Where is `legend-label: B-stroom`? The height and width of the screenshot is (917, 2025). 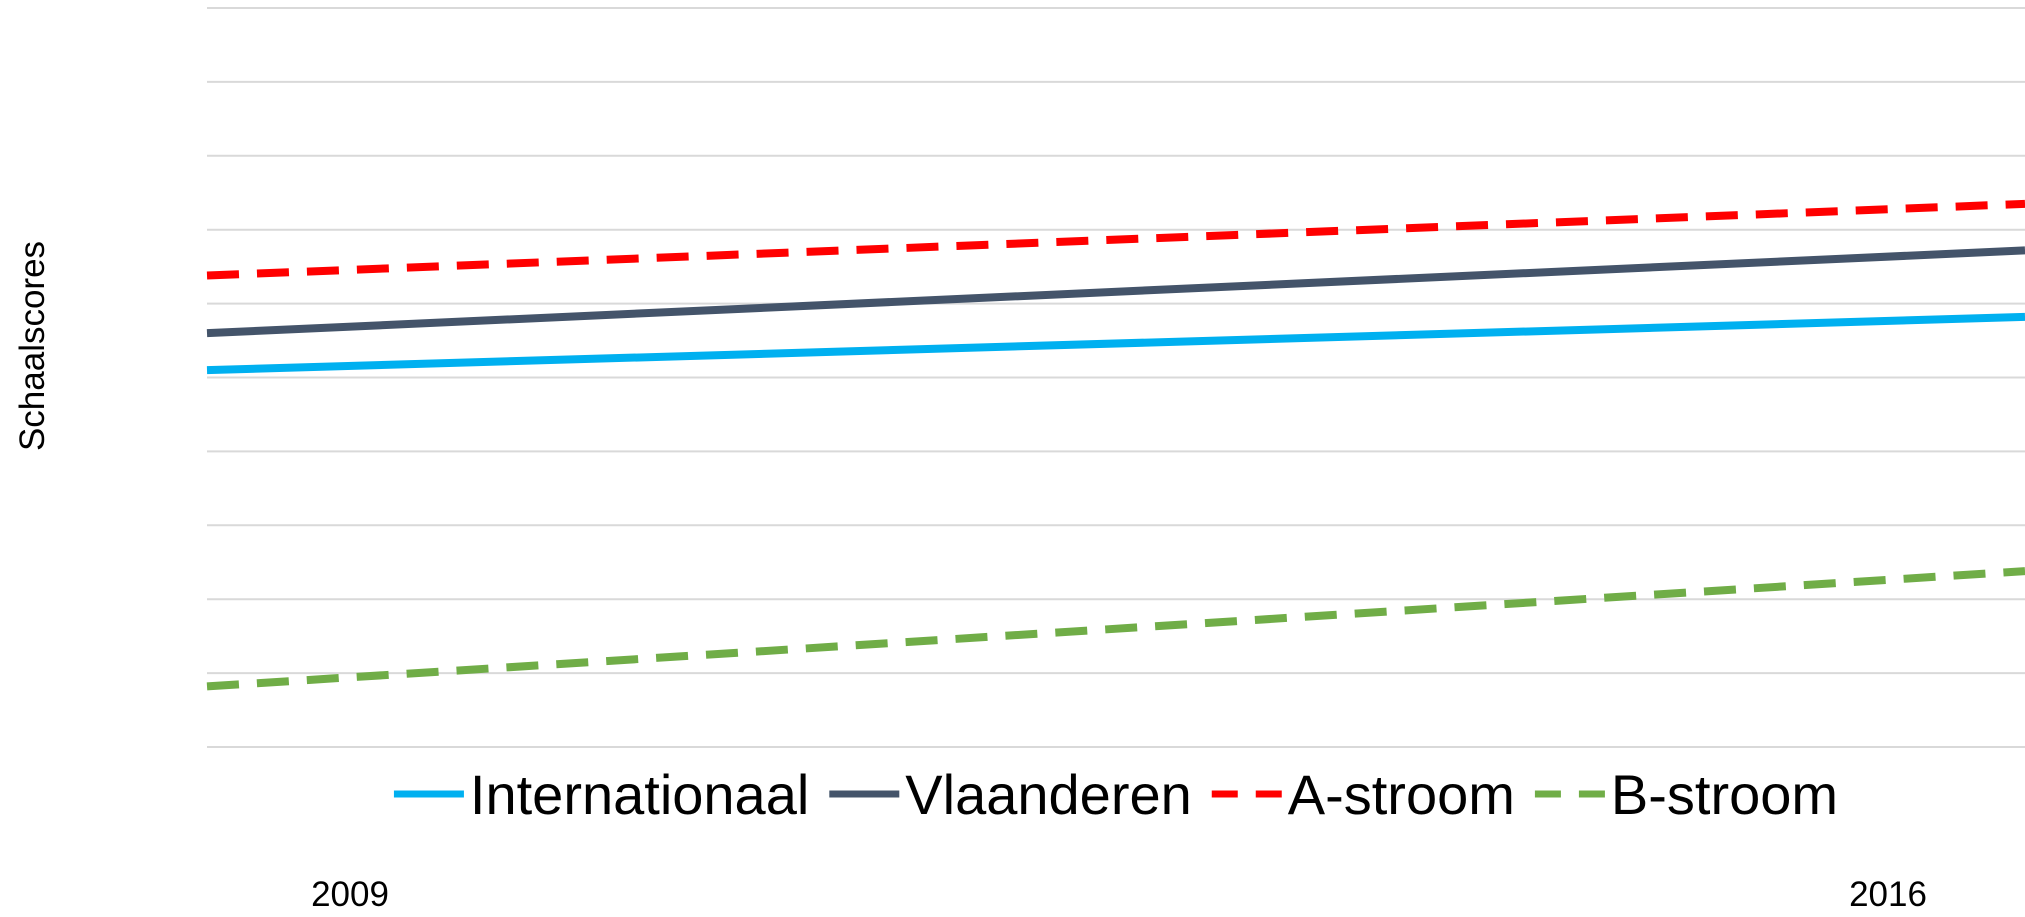
legend-label: B-stroom is located at coordinates (1724, 794).